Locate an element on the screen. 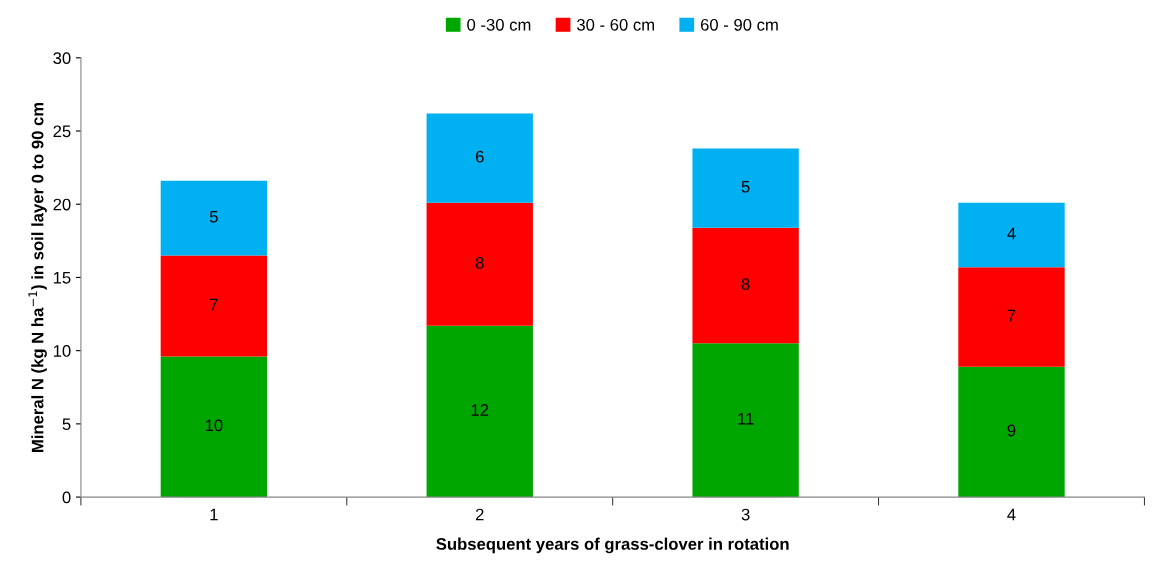 The height and width of the screenshot is (578, 1156). data-label: 10 is located at coordinates (214, 425).